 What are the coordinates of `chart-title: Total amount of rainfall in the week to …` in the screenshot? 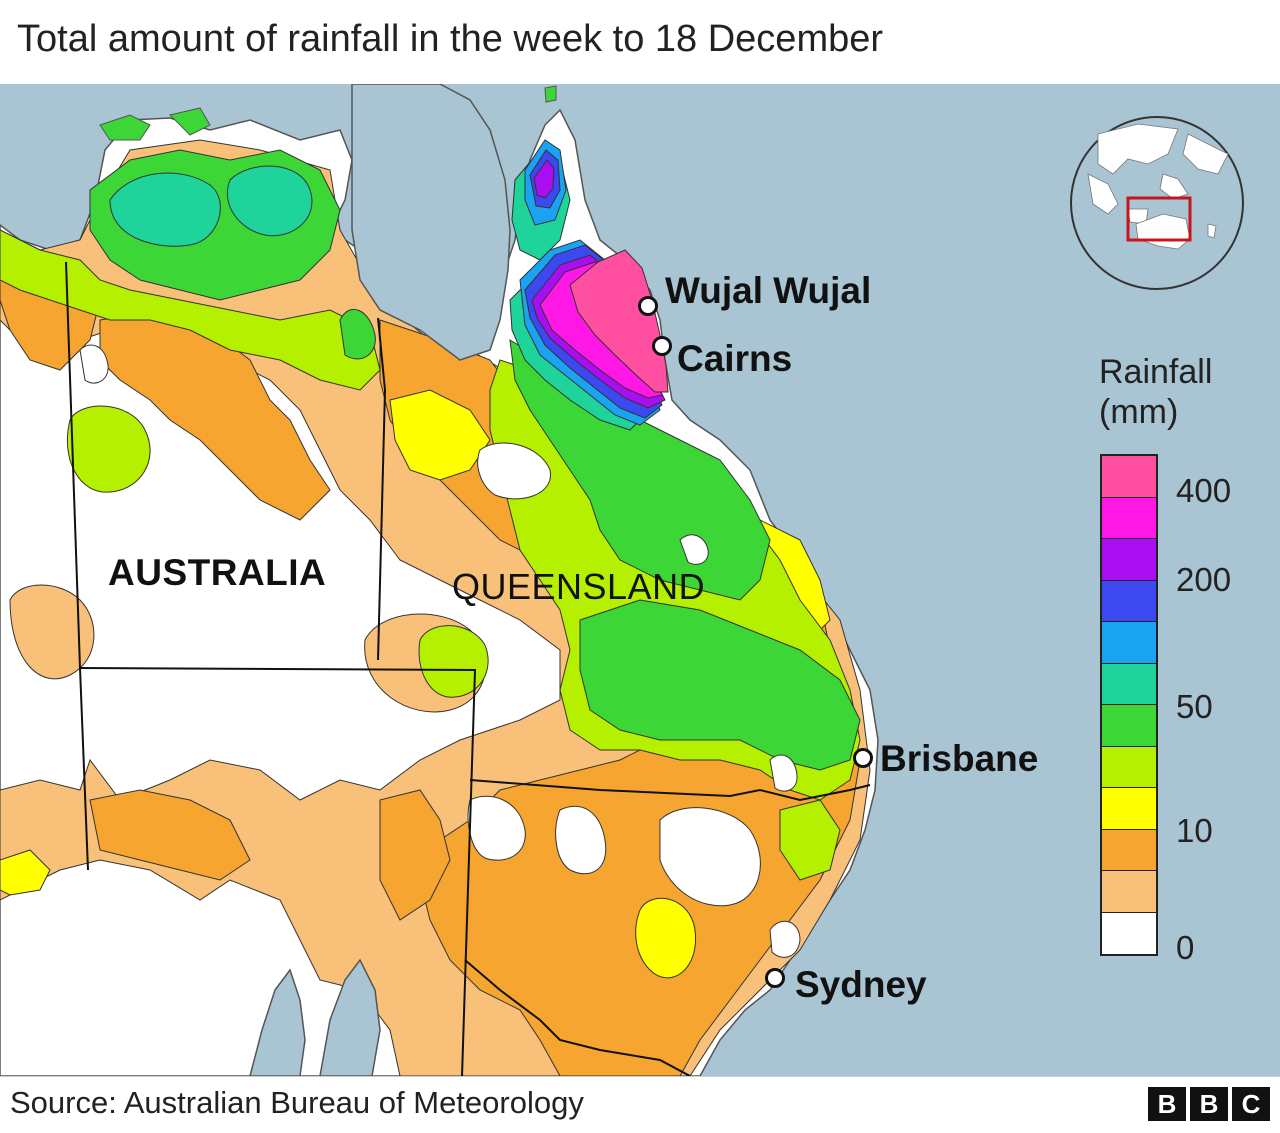 It's located at (450, 39).